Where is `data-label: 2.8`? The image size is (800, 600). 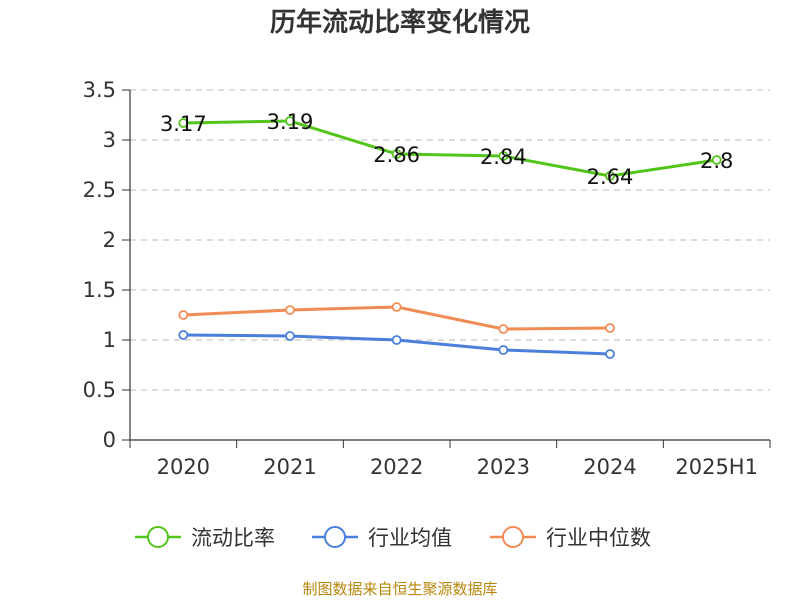
data-label: 2.8 is located at coordinates (716, 161).